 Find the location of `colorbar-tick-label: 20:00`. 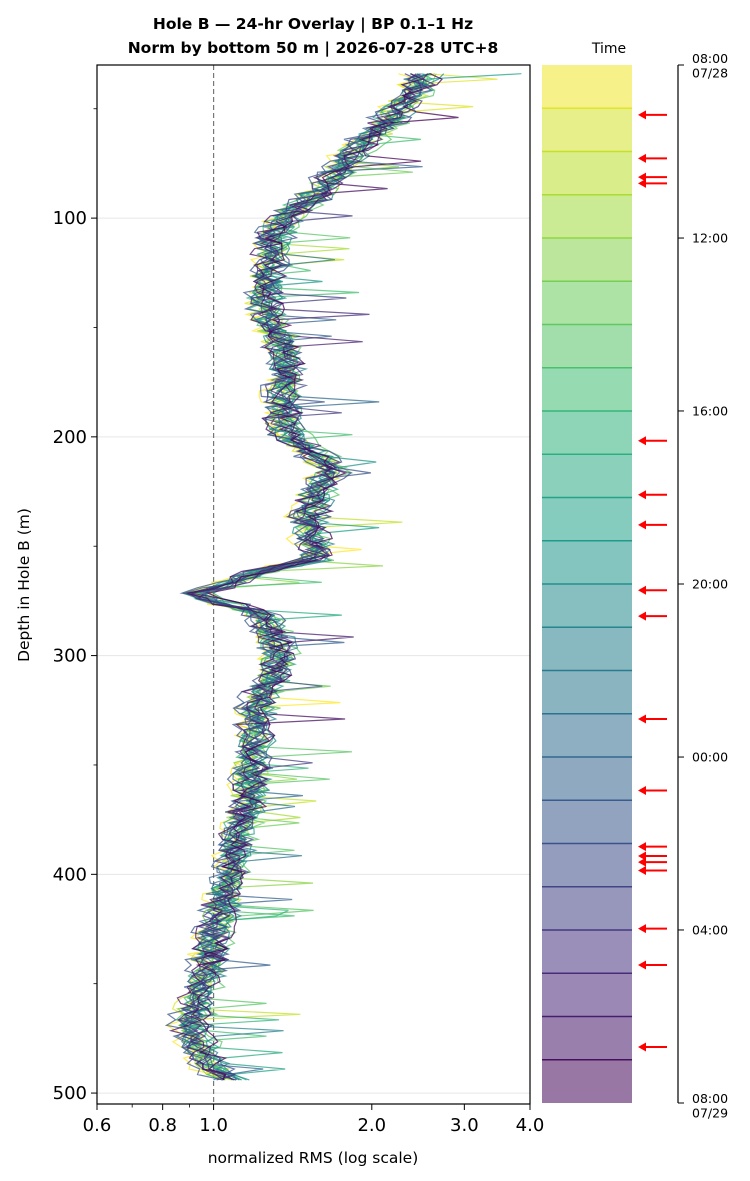

colorbar-tick-label: 20:00 is located at coordinates (710, 584).